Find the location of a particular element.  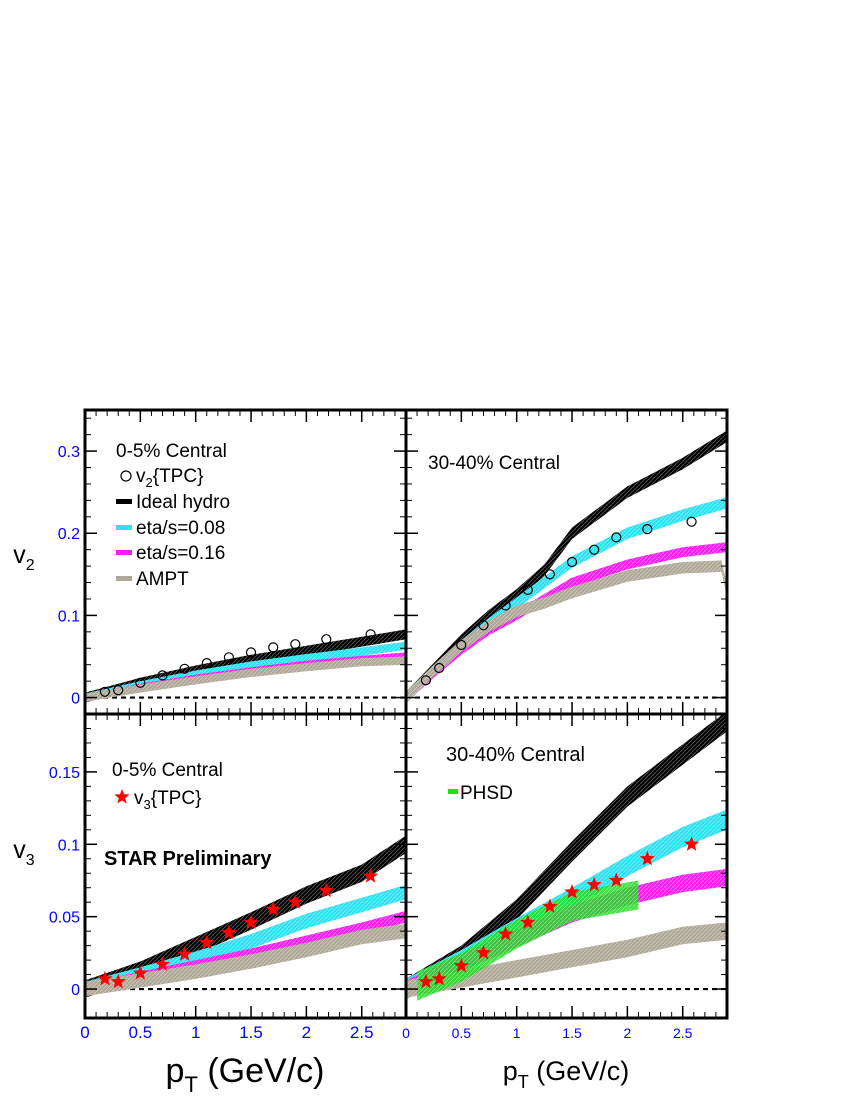

legend-bottom-left: v3{TPC} is located at coordinates (157, 800).